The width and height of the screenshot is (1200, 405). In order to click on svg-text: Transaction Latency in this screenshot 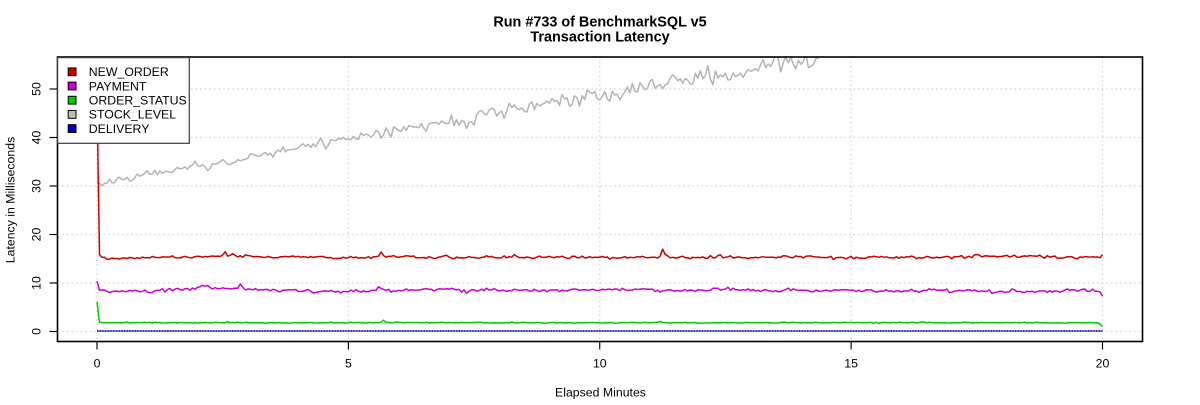, I will do `click(599, 38)`.